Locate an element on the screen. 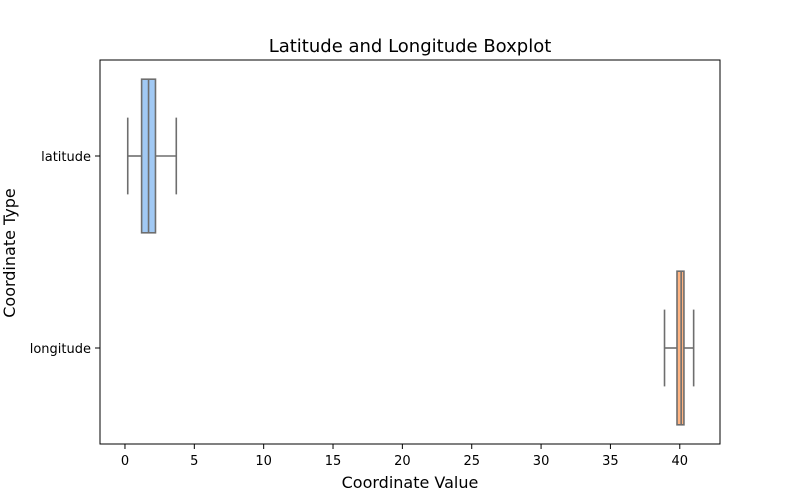 This screenshot has height=504, width=800. x-tick-label: 25 is located at coordinates (471, 461).